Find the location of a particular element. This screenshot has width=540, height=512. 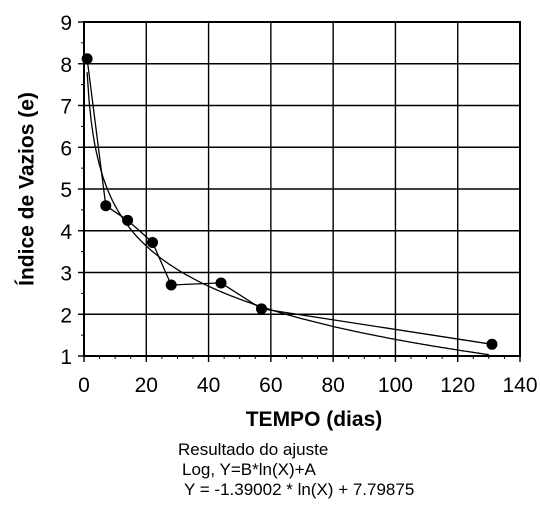

y-tick-label: 9 is located at coordinates (66, 23).